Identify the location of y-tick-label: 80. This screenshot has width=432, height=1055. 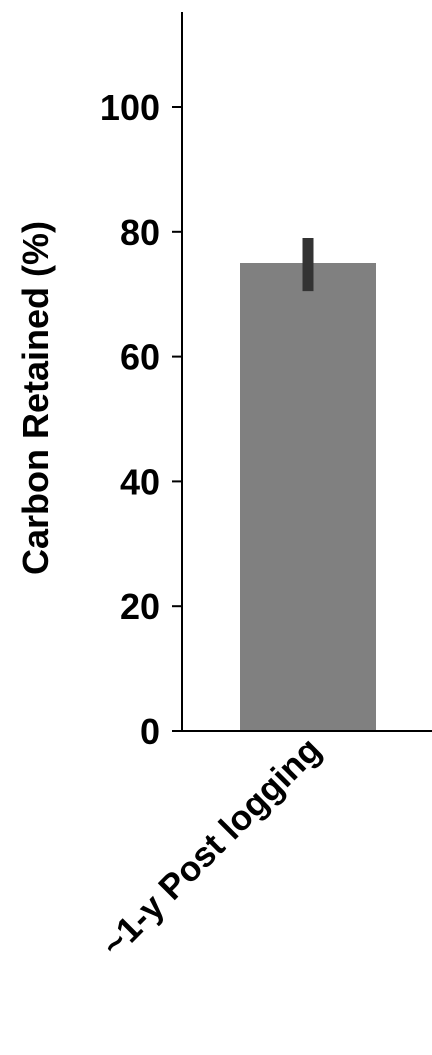
(140, 232).